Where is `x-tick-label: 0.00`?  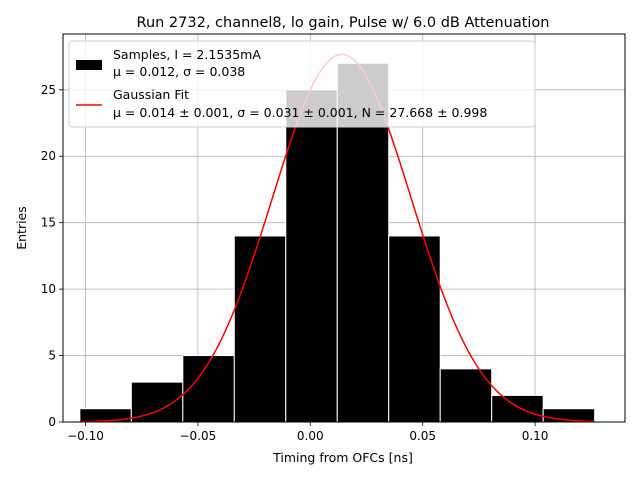 x-tick-label: 0.00 is located at coordinates (310, 436).